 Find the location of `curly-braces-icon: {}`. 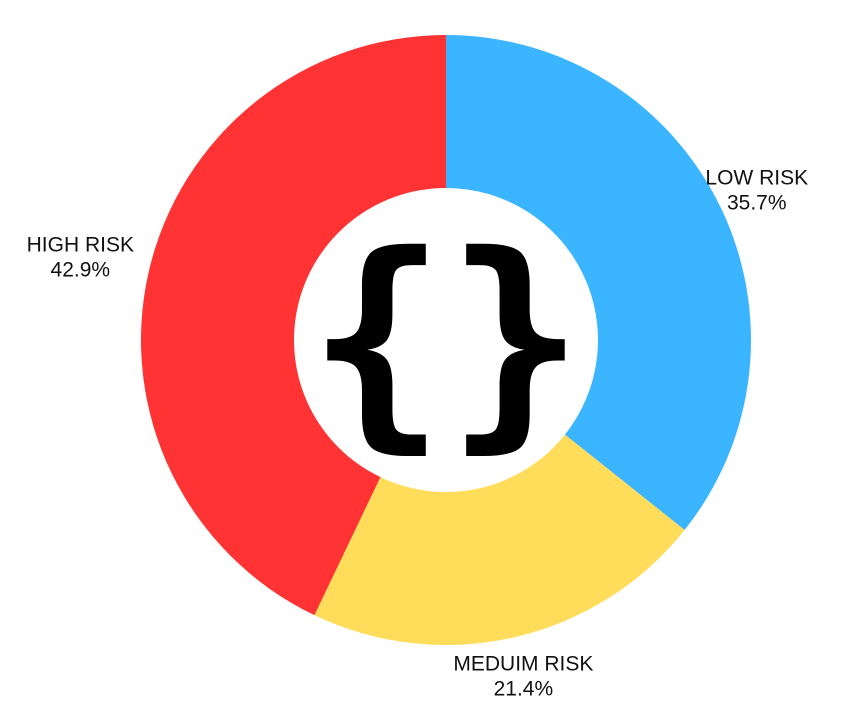

curly-braces-icon: {} is located at coordinates (446, 340).